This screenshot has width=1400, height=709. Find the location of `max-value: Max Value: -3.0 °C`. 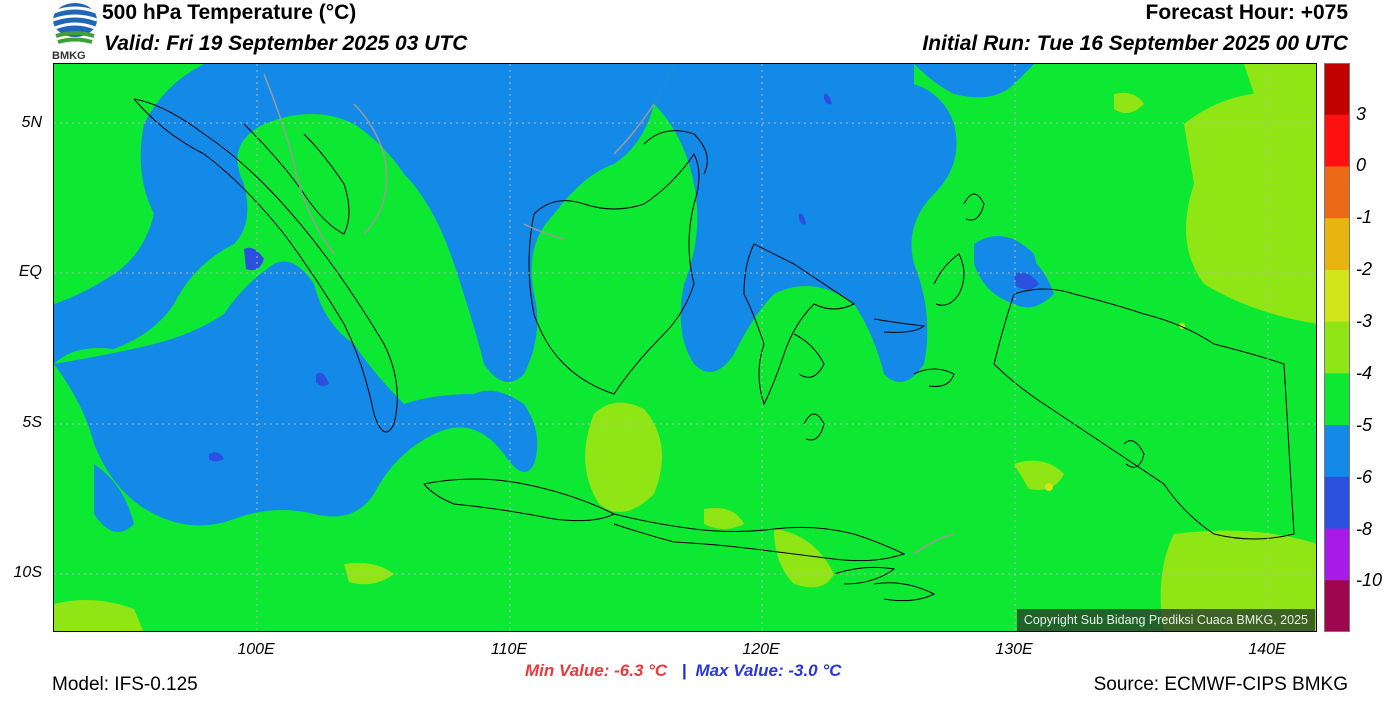

max-value: Max Value: -3.0 °C is located at coordinates (768, 670).